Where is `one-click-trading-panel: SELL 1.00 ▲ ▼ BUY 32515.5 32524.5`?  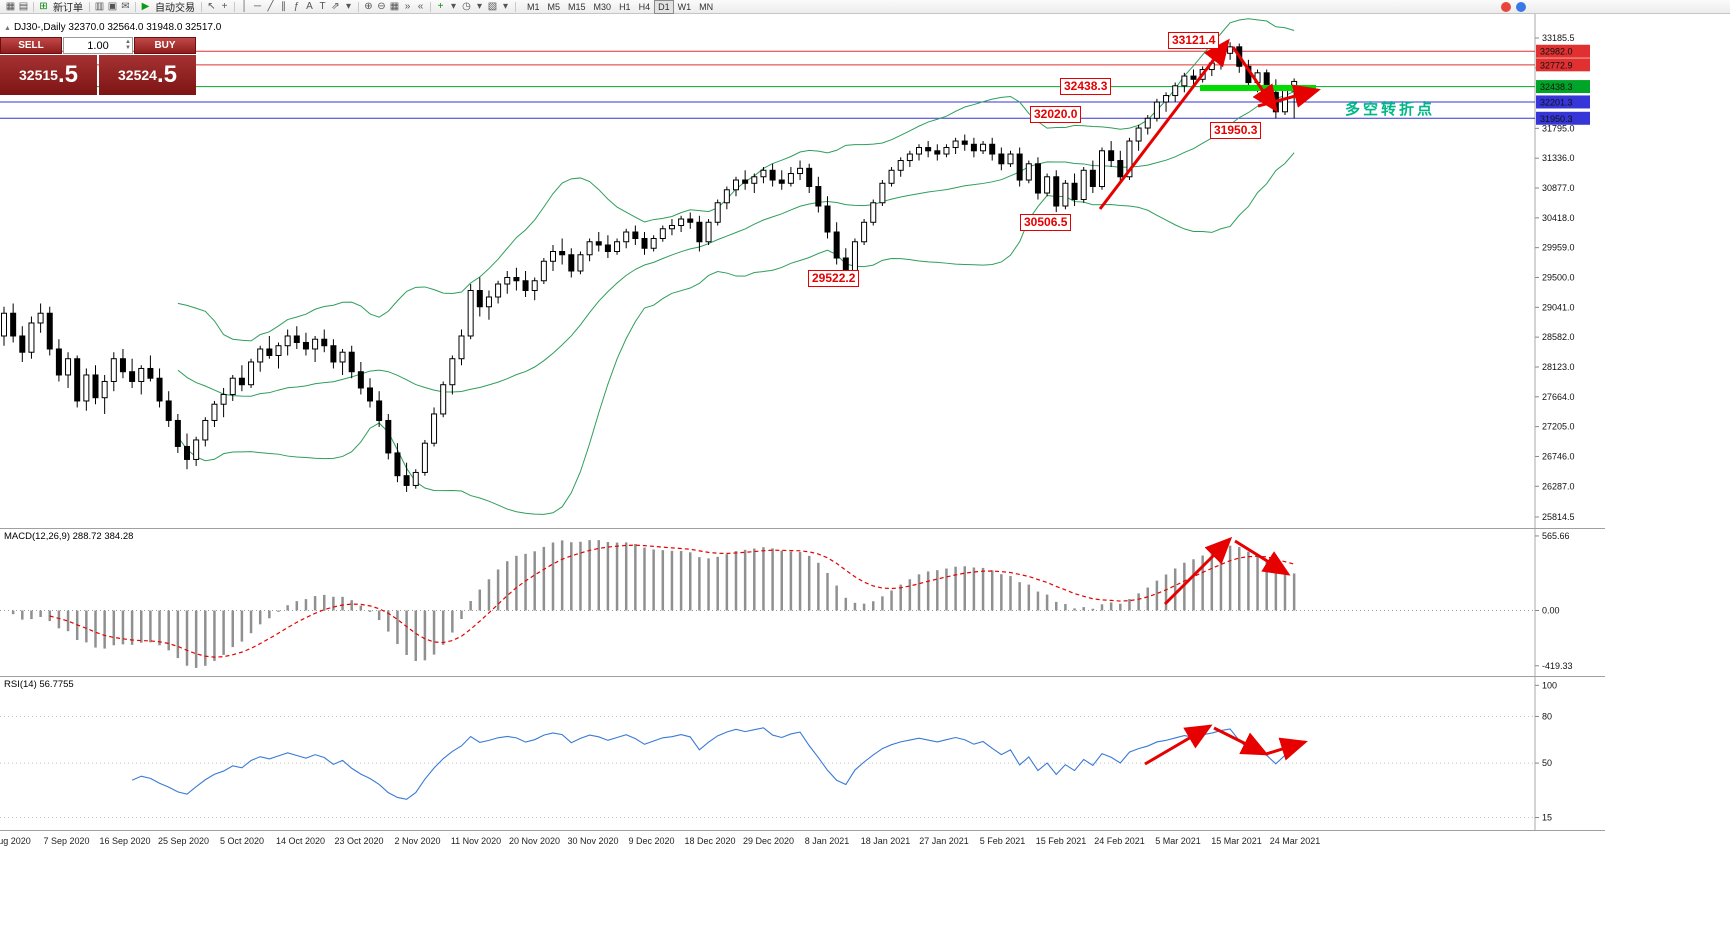
one-click-trading-panel: SELL 1.00 ▲ ▼ BUY 32515.5 32524.5 is located at coordinates (98, 66).